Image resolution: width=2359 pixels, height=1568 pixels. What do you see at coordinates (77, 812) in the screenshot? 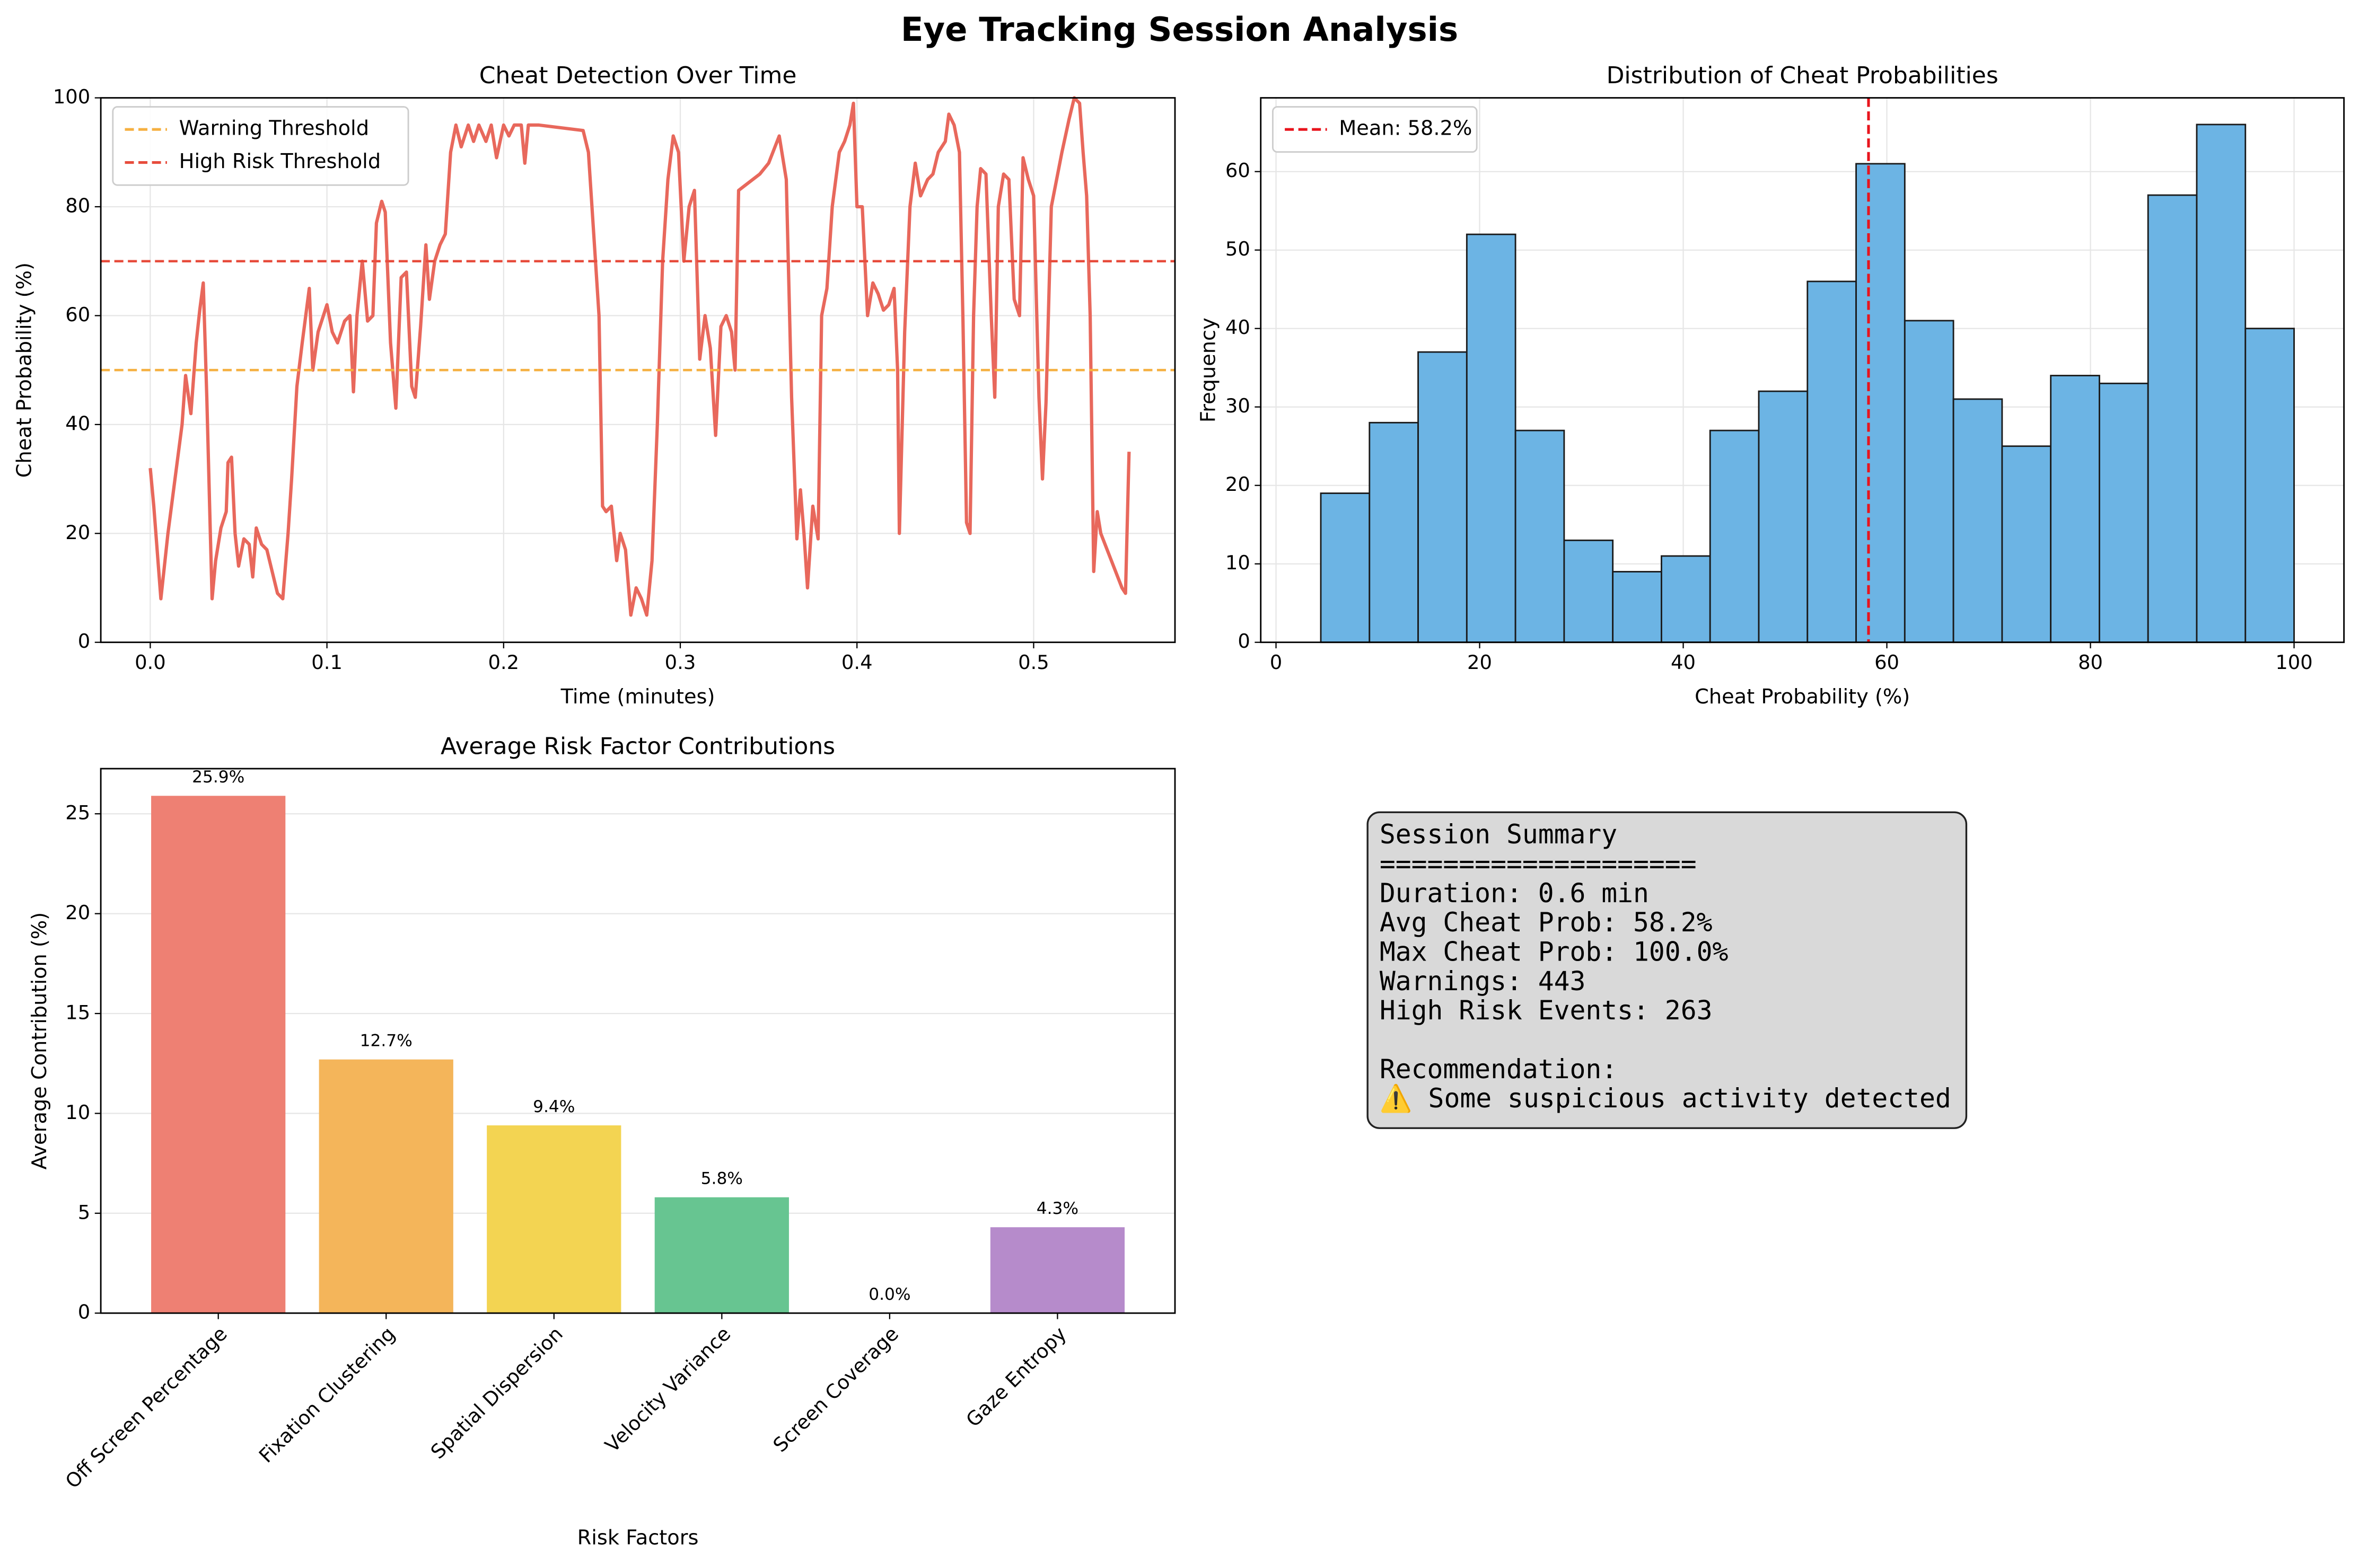
I see `y-tick-label: 25` at bounding box center [77, 812].